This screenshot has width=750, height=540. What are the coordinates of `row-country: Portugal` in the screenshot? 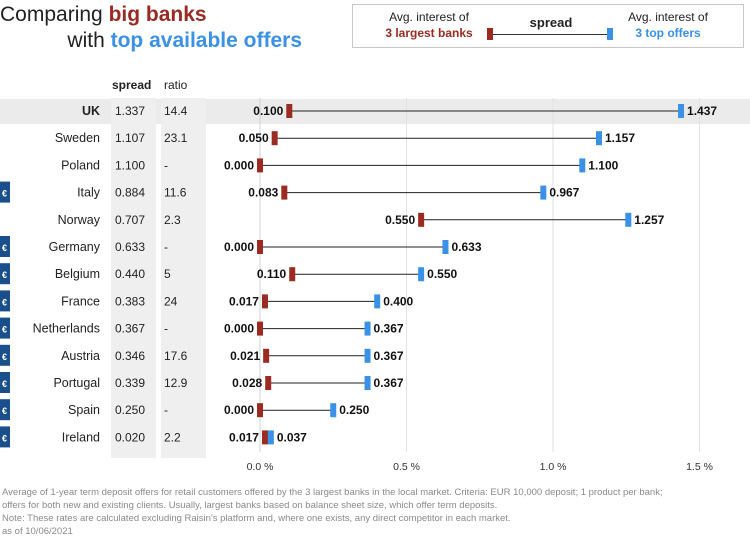 It's located at (76, 383).